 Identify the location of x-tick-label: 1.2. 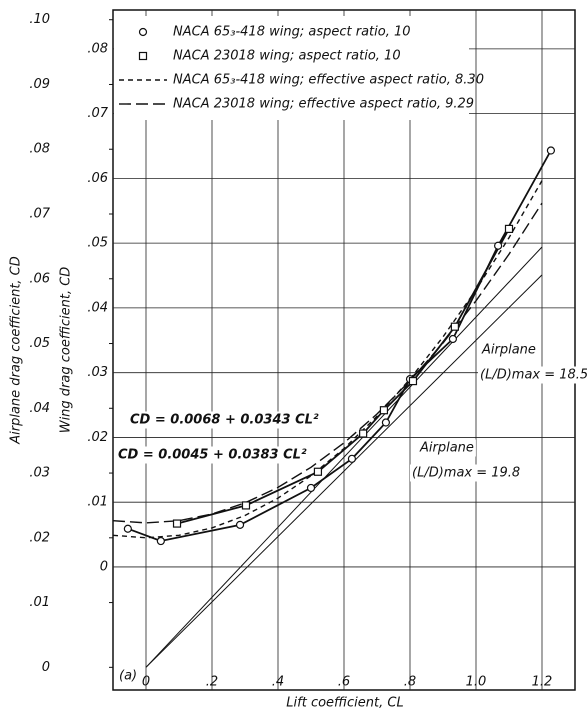
(542, 682).